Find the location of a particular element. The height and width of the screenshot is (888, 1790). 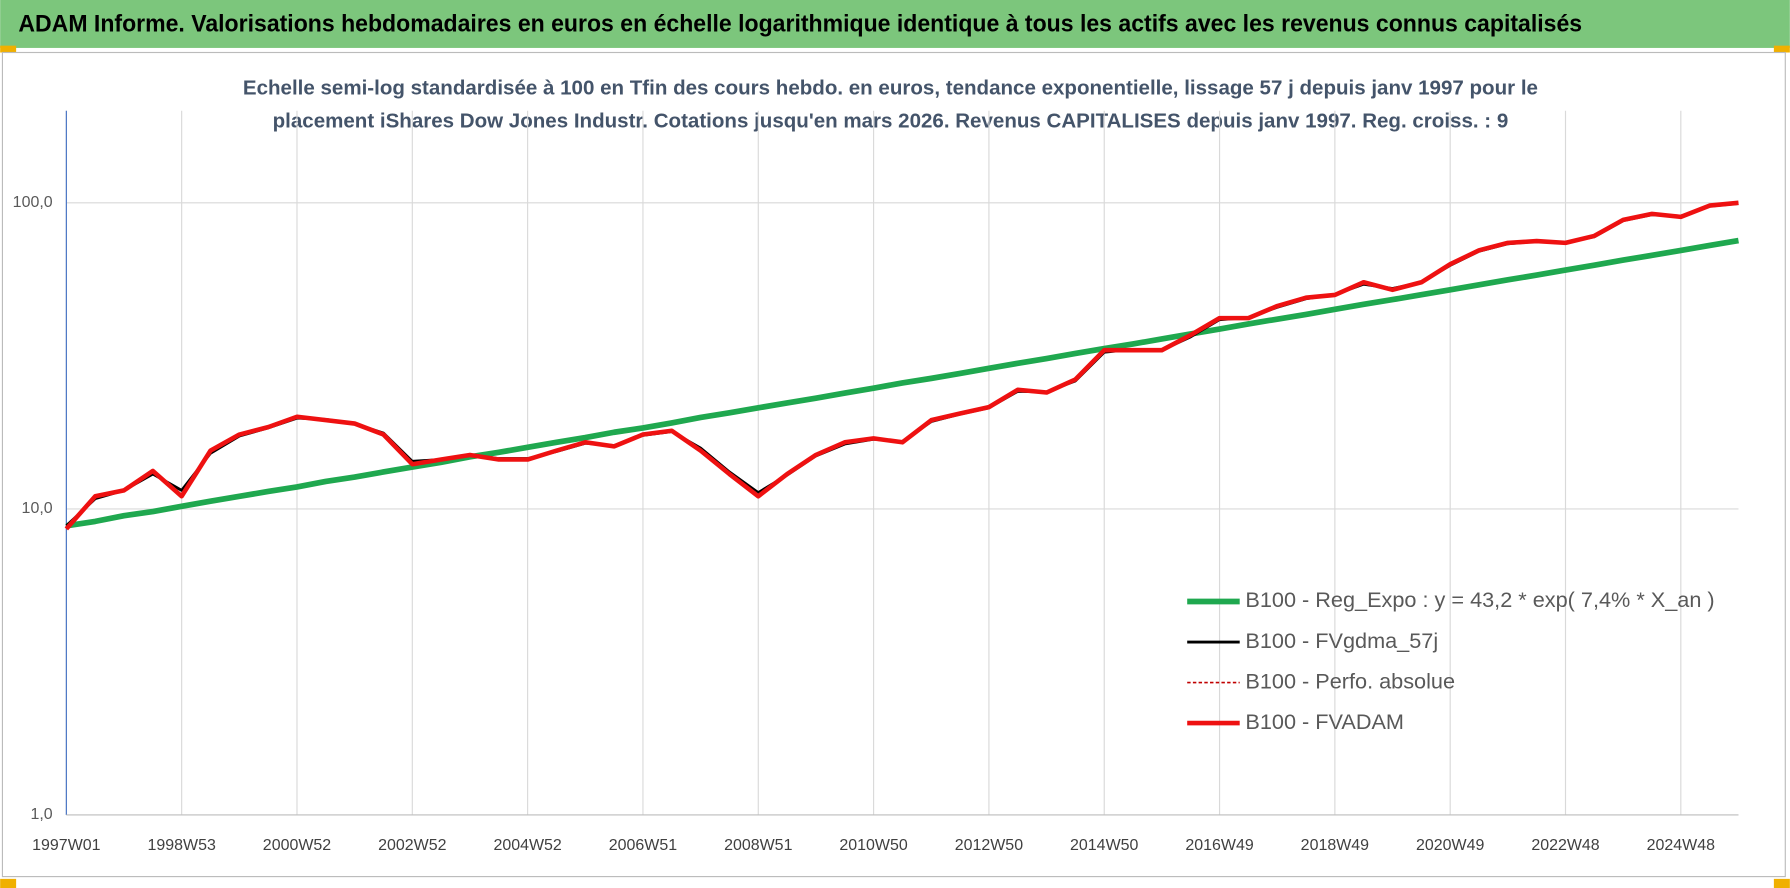

x-tick-label: 2004W52 is located at coordinates (527, 845).